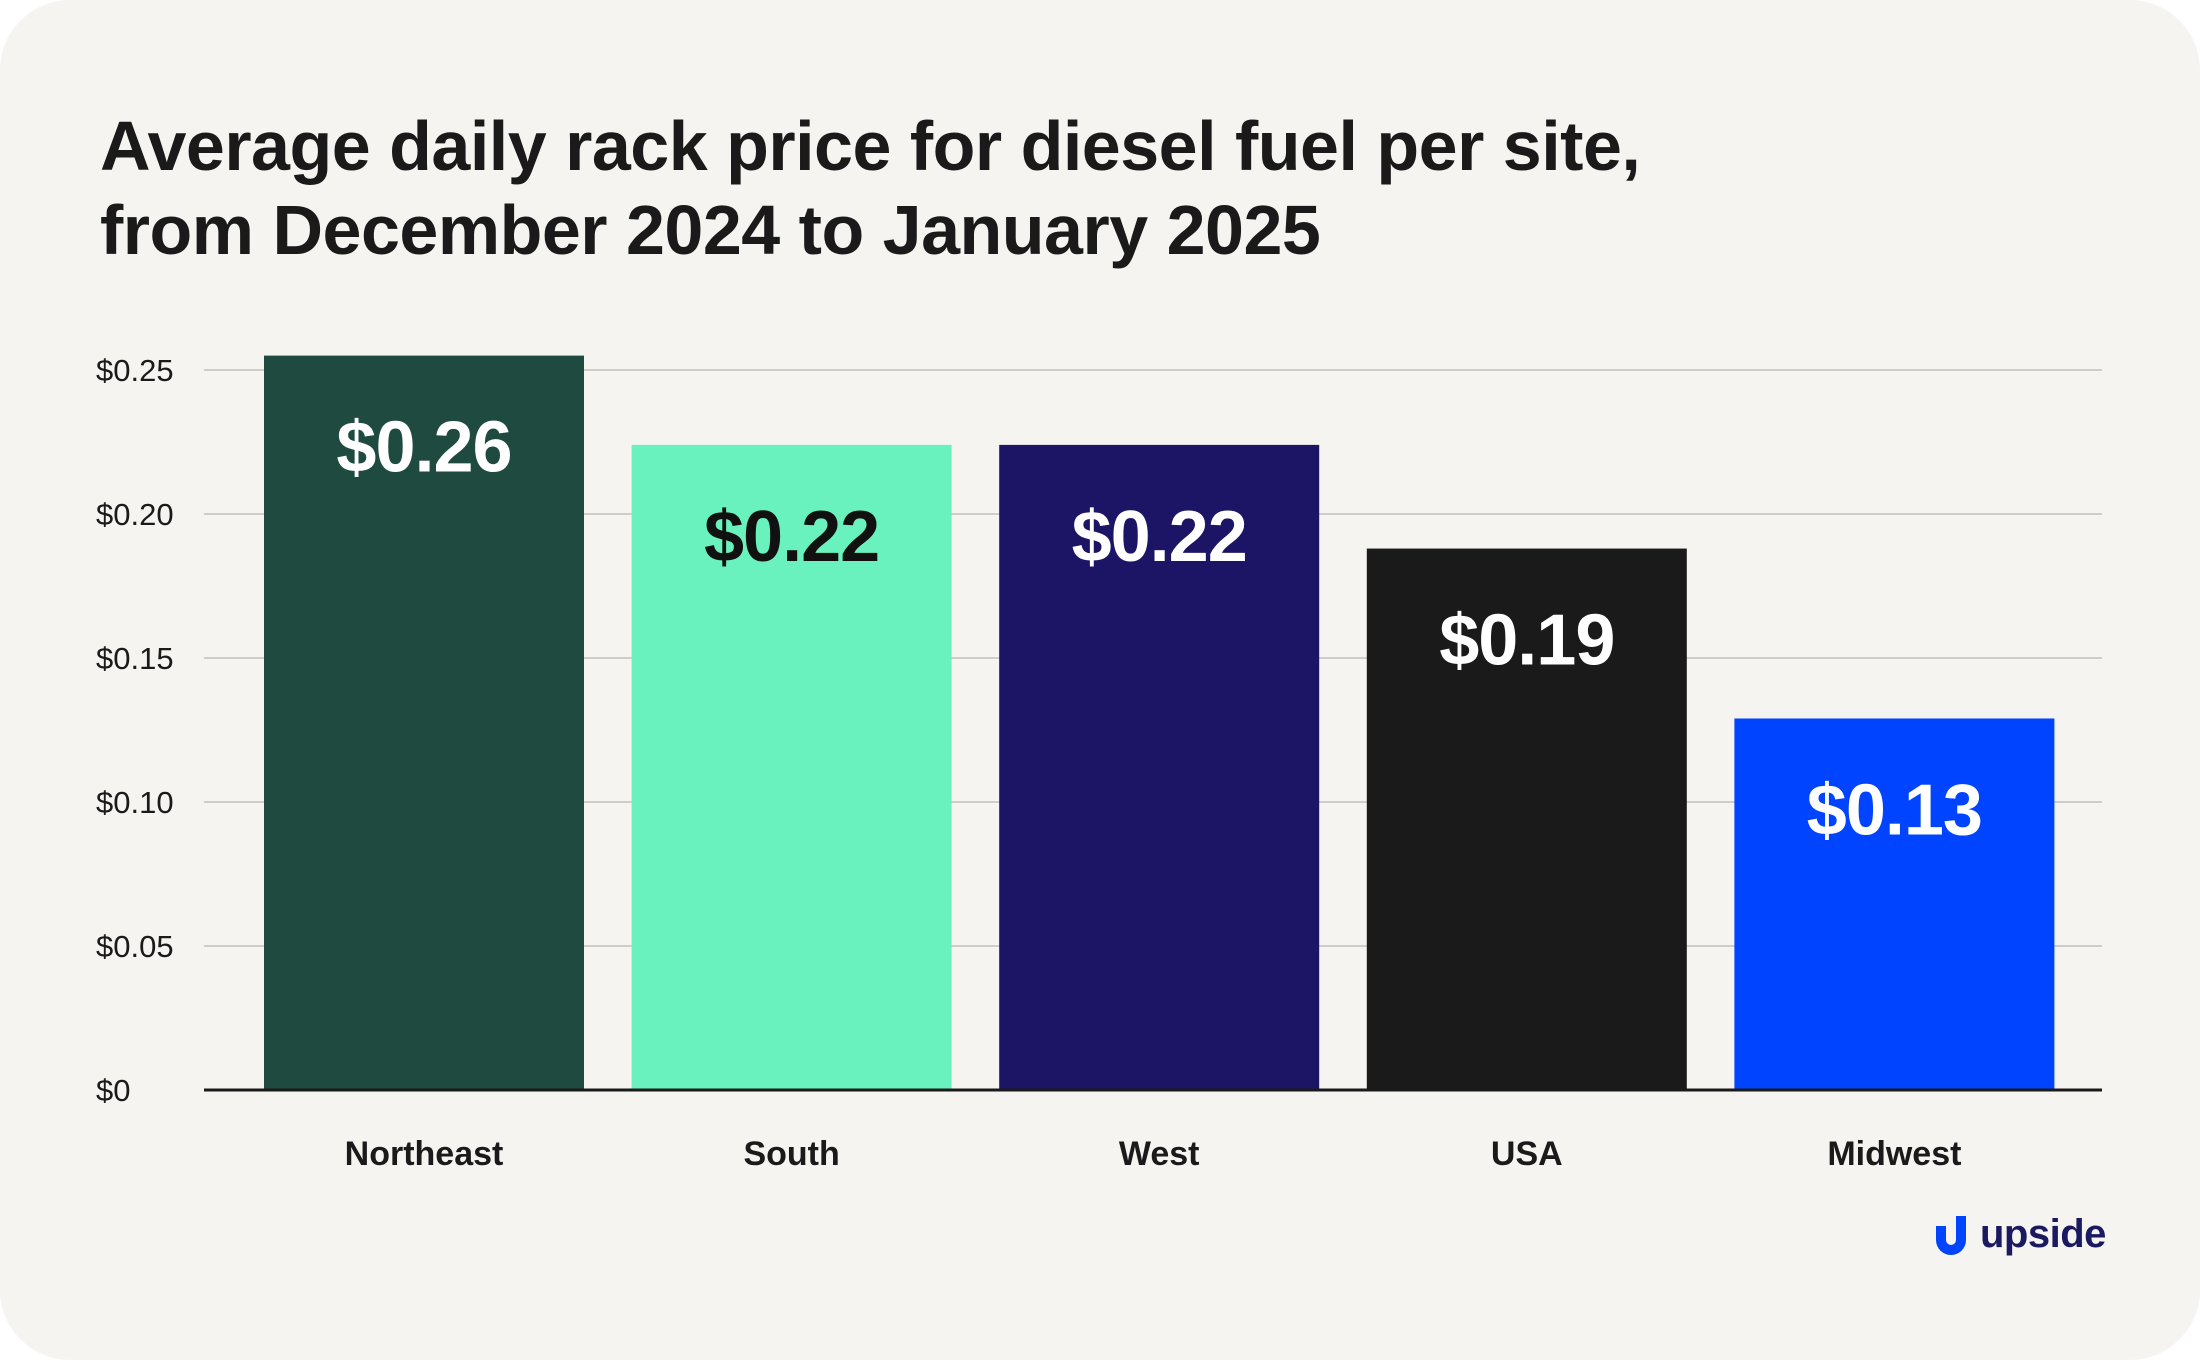 This screenshot has width=2200, height=1360. Describe the element at coordinates (135, 946) in the screenshot. I see `y-tick-label: $0.05` at that location.